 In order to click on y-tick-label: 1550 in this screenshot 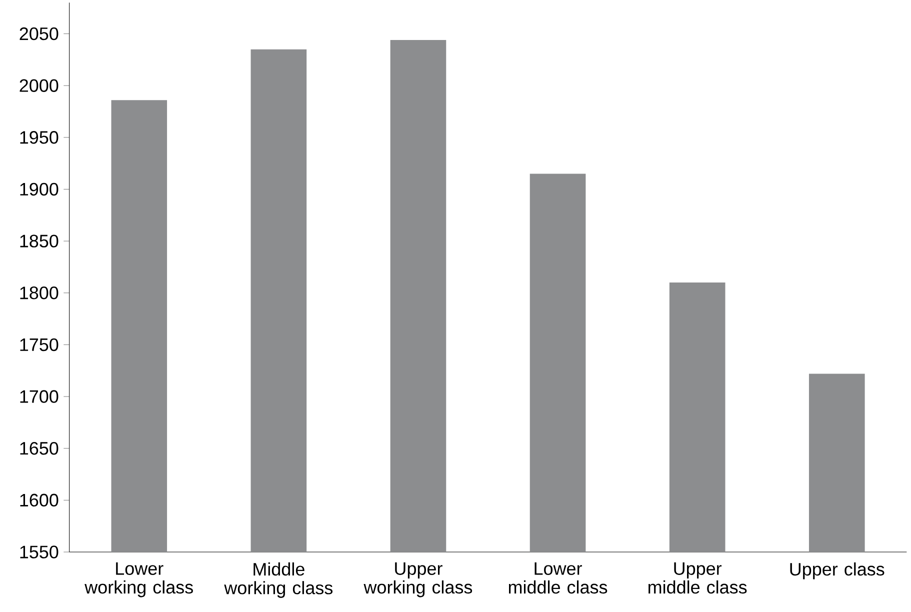, I will do `click(39, 552)`.